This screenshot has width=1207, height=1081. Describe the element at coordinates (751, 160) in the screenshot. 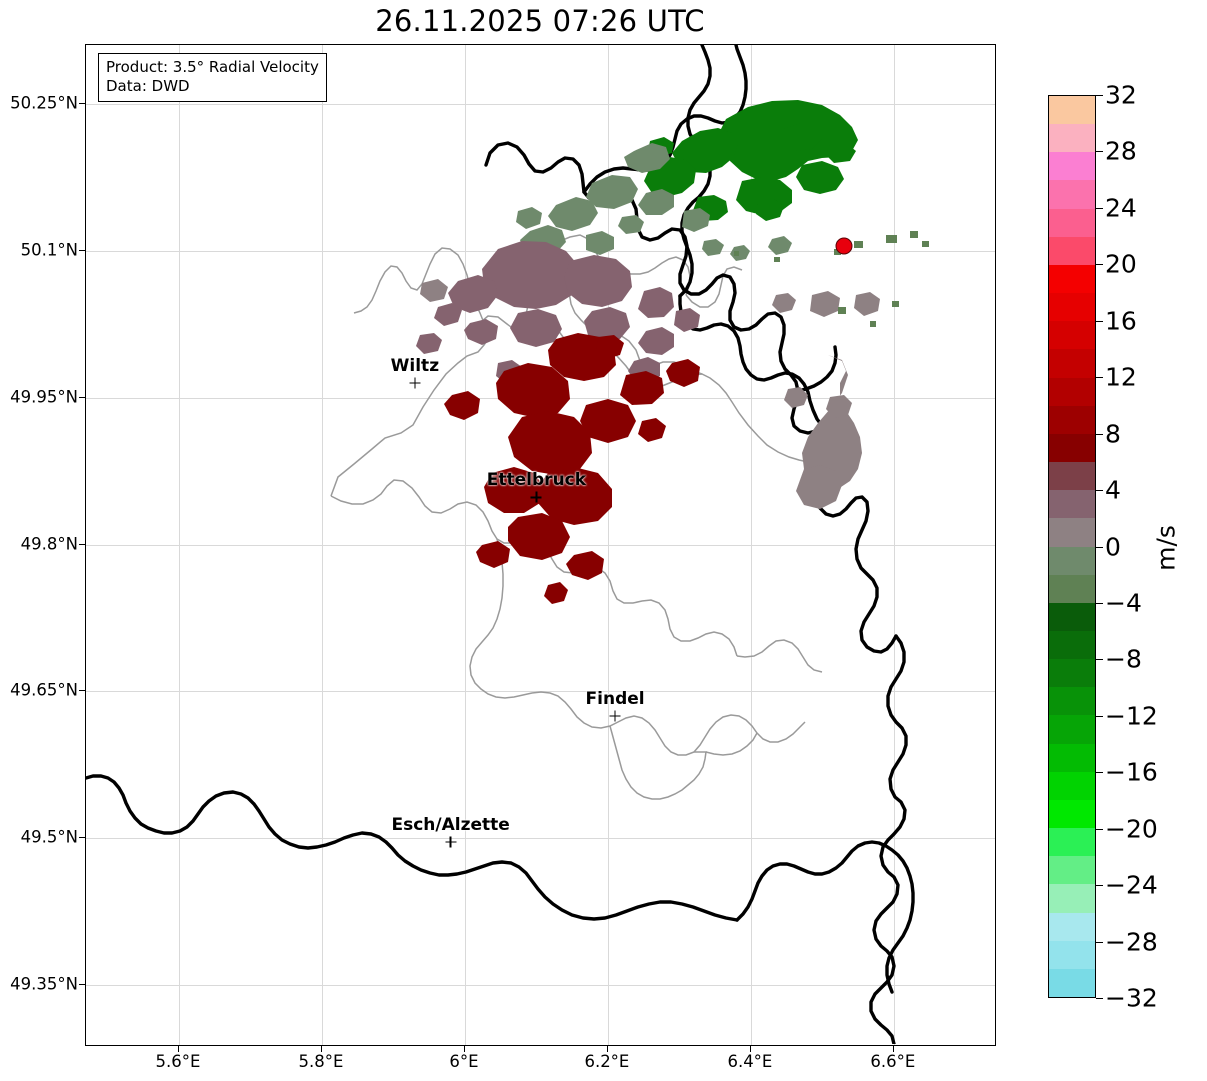

I see `echo-green-strong` at that location.